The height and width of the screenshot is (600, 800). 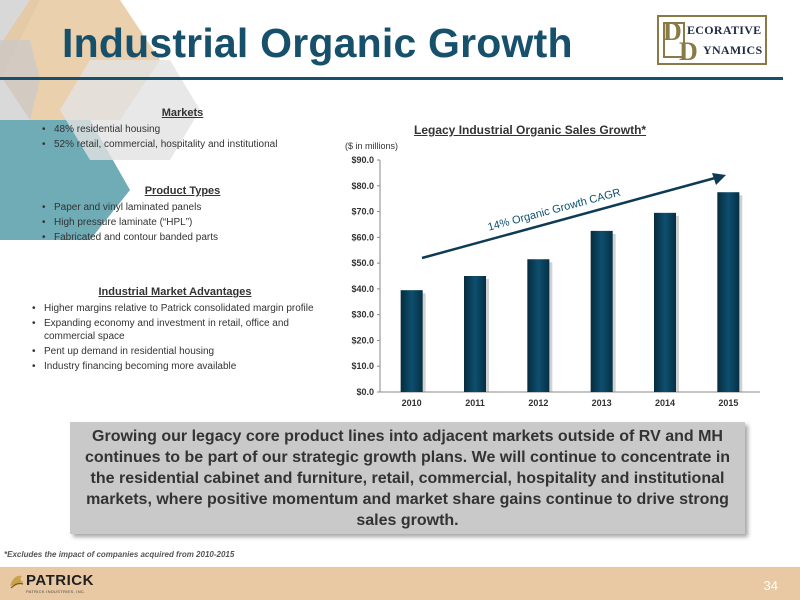 What do you see at coordinates (770, 585) in the screenshot?
I see `page-number: 34` at bounding box center [770, 585].